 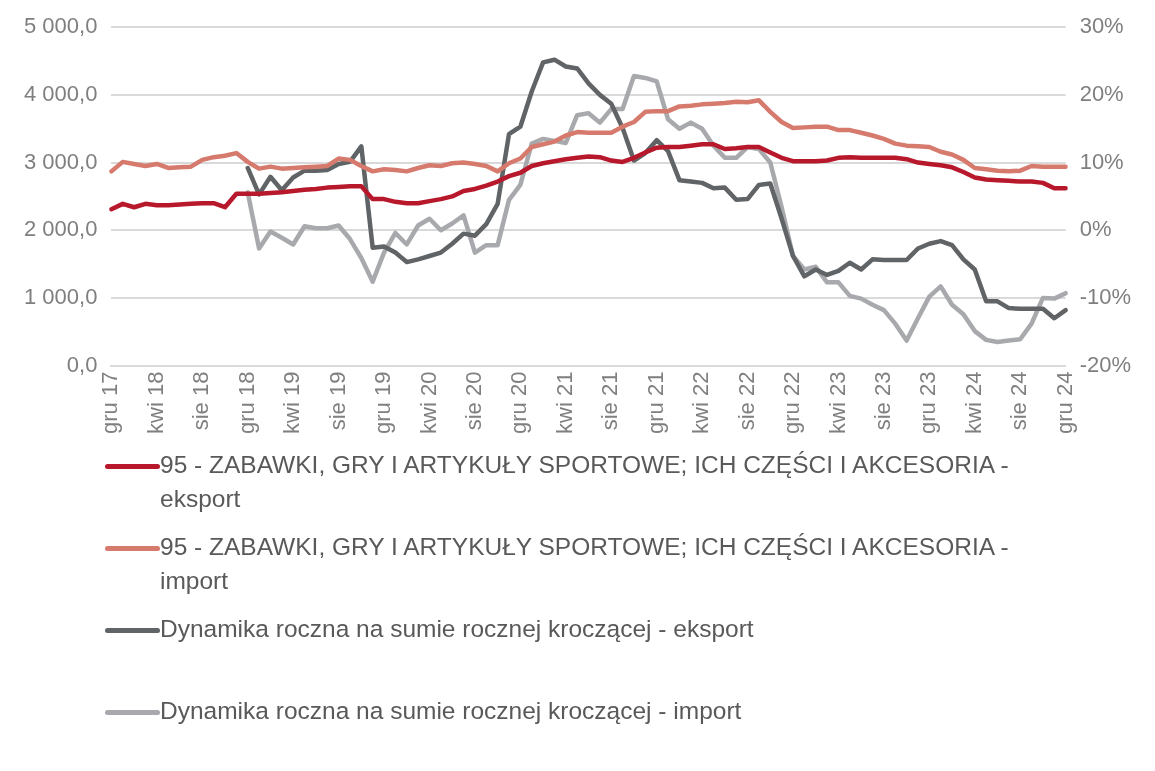 What do you see at coordinates (473, 401) in the screenshot?
I see `x-tick-label: sie 20` at bounding box center [473, 401].